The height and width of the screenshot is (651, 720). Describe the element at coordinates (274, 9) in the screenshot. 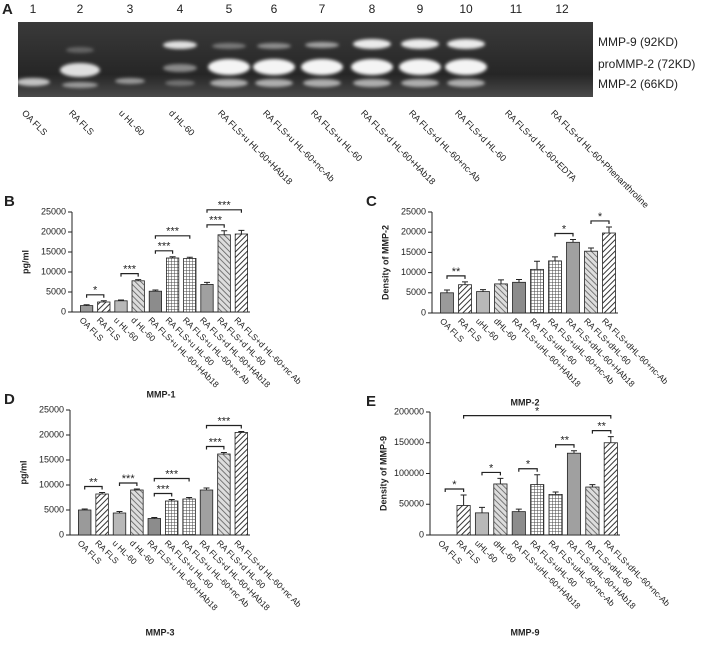

I see `lane-number: 6` at that location.